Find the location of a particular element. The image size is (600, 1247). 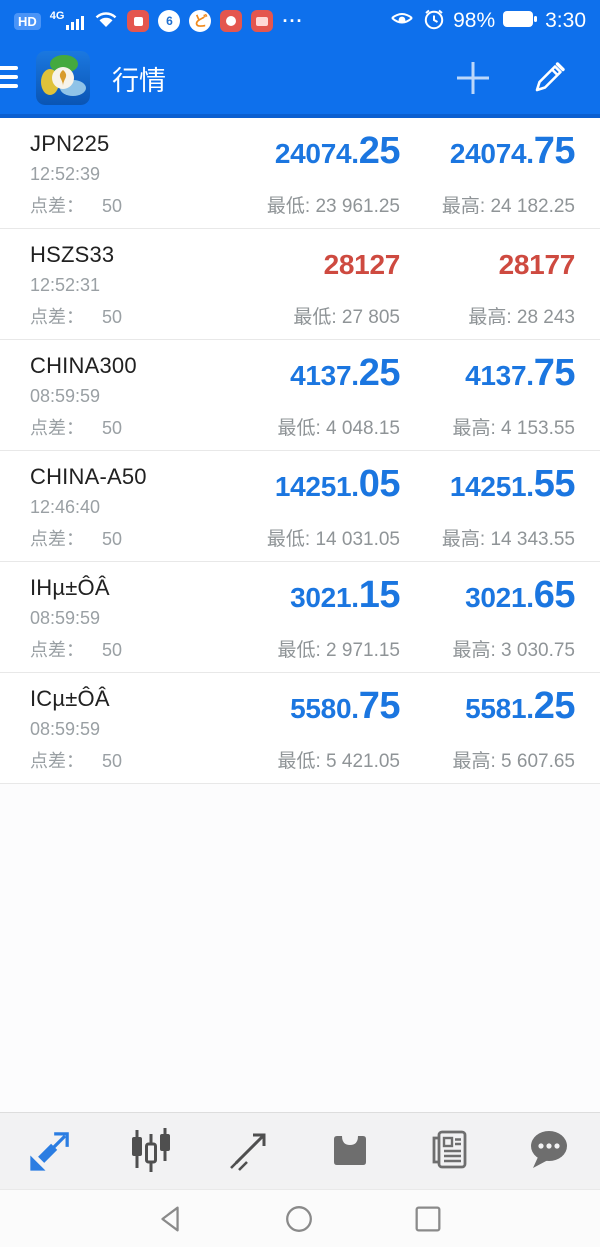

high-row: 最高: 4 153.55 is located at coordinates (513, 426).